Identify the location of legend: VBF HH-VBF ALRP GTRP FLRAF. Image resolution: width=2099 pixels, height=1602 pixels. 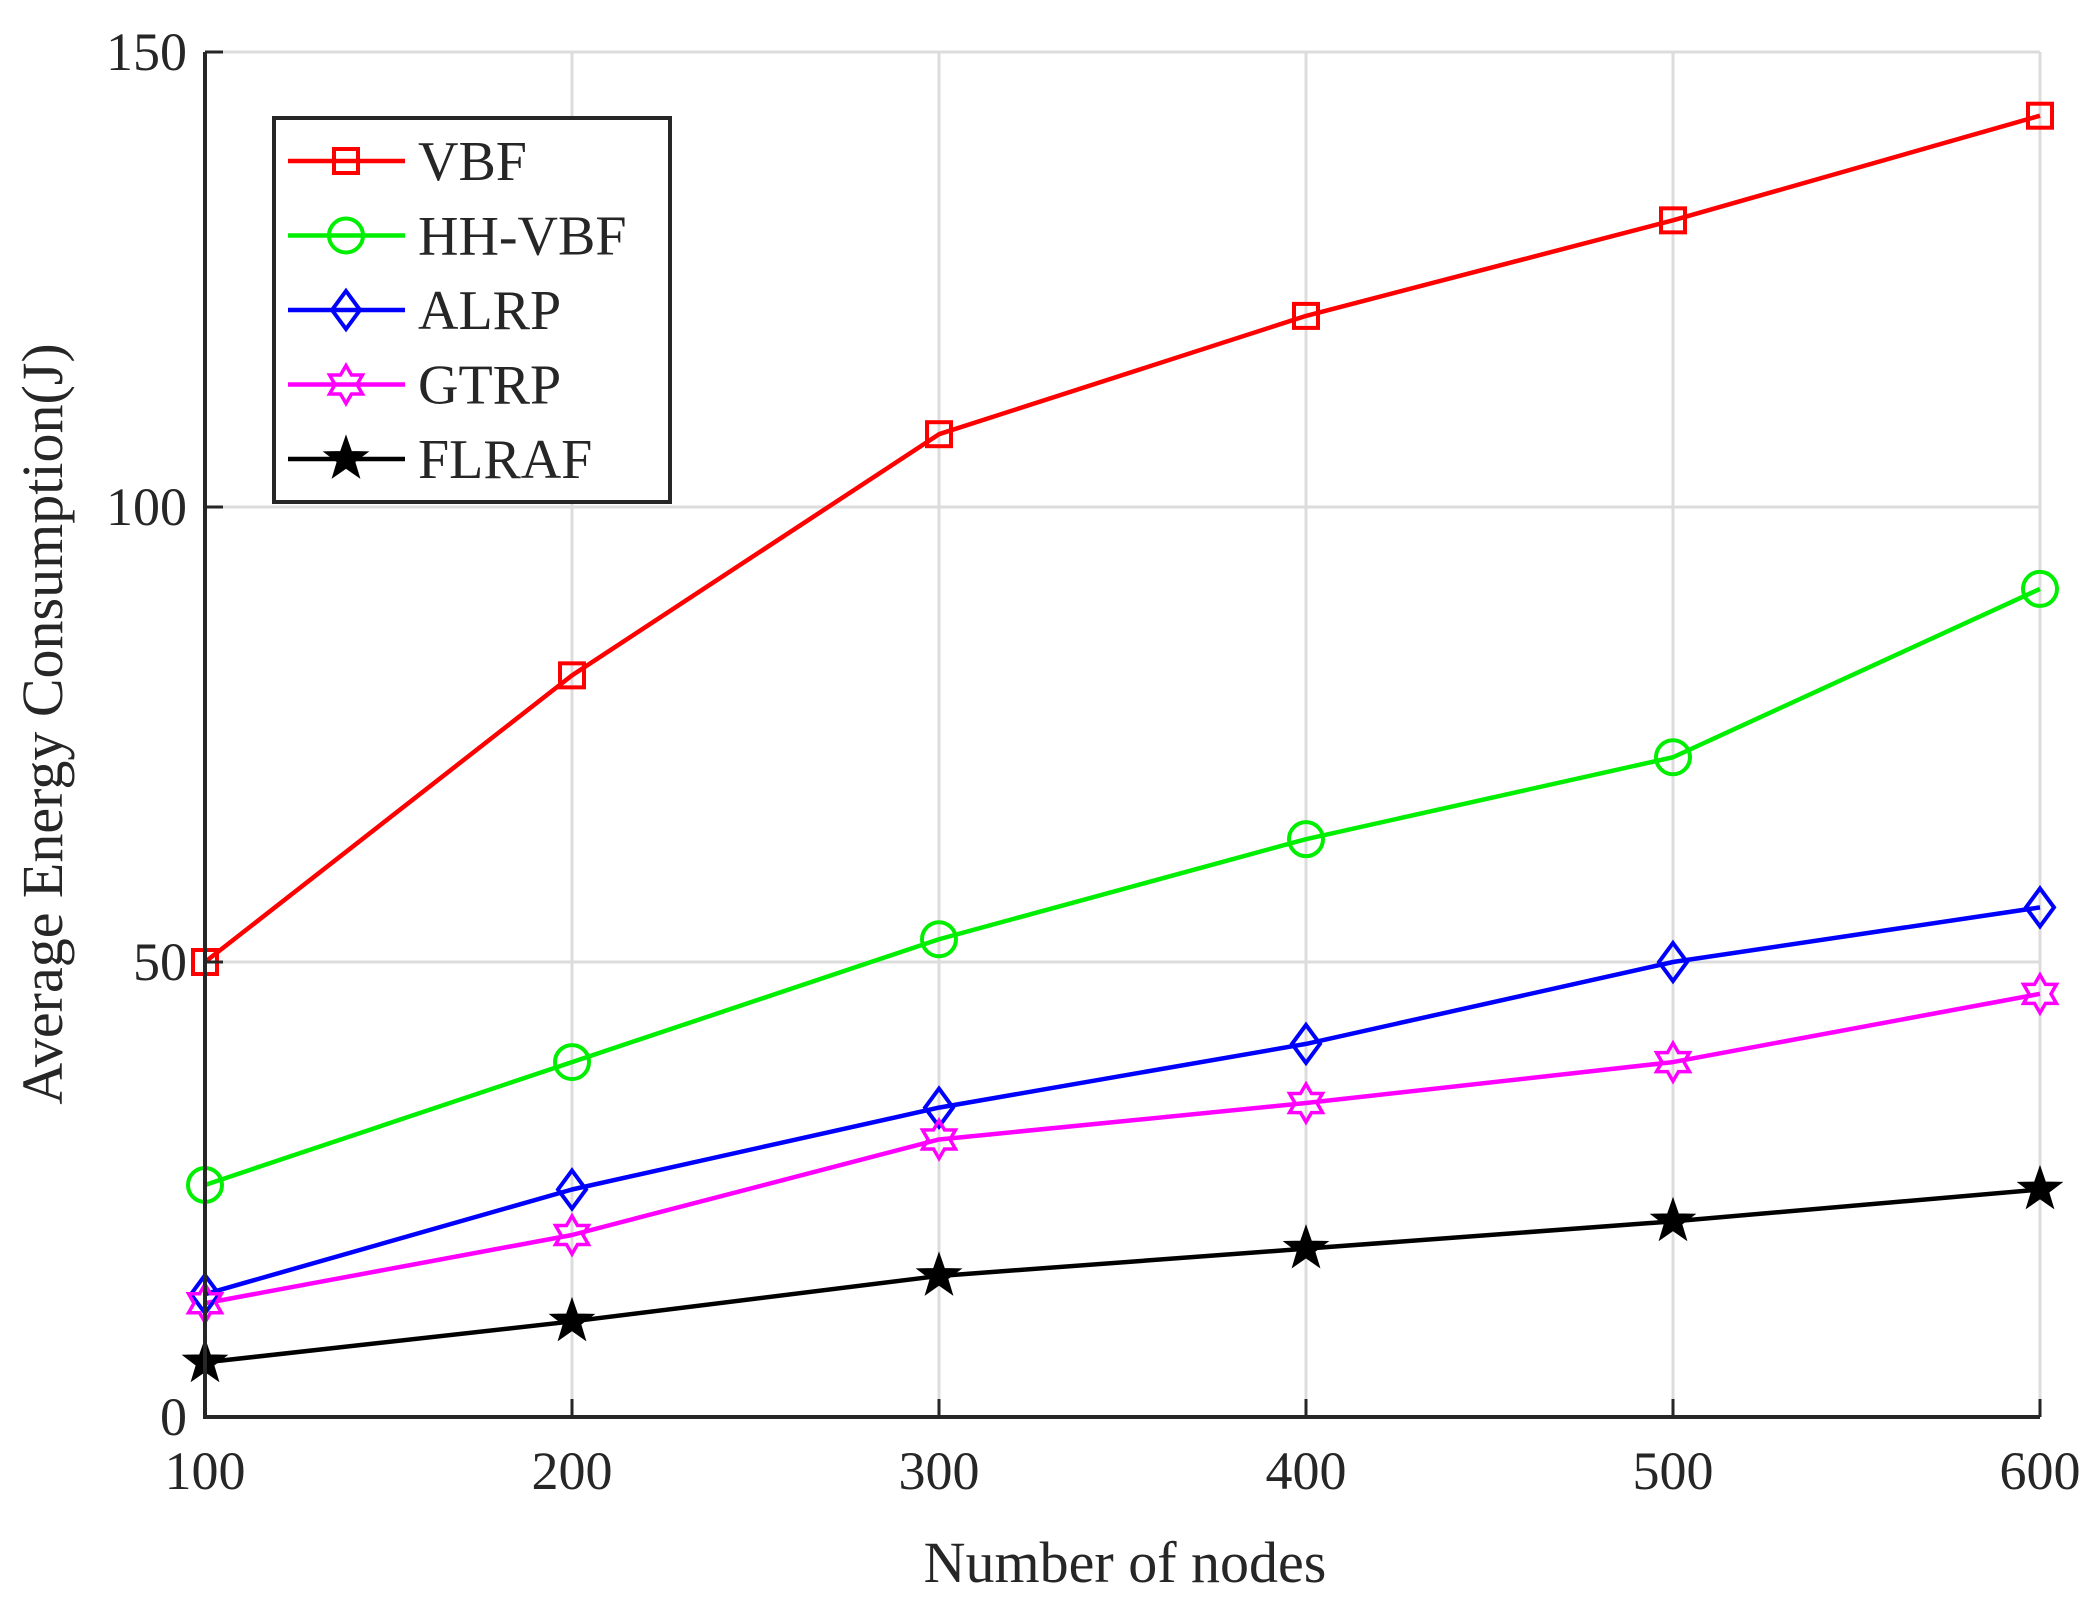
(472, 310).